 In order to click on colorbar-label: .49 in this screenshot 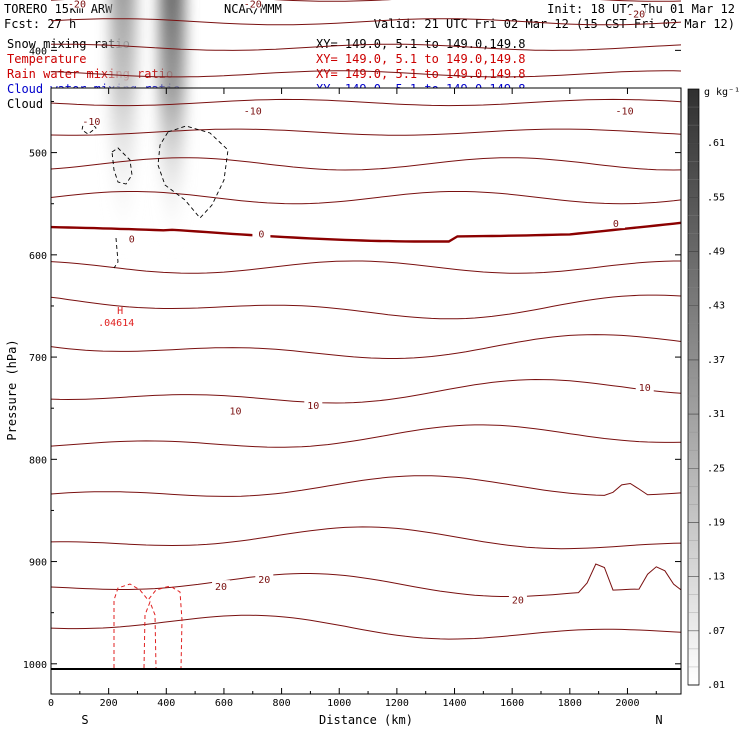, I will do `click(716, 252)`.